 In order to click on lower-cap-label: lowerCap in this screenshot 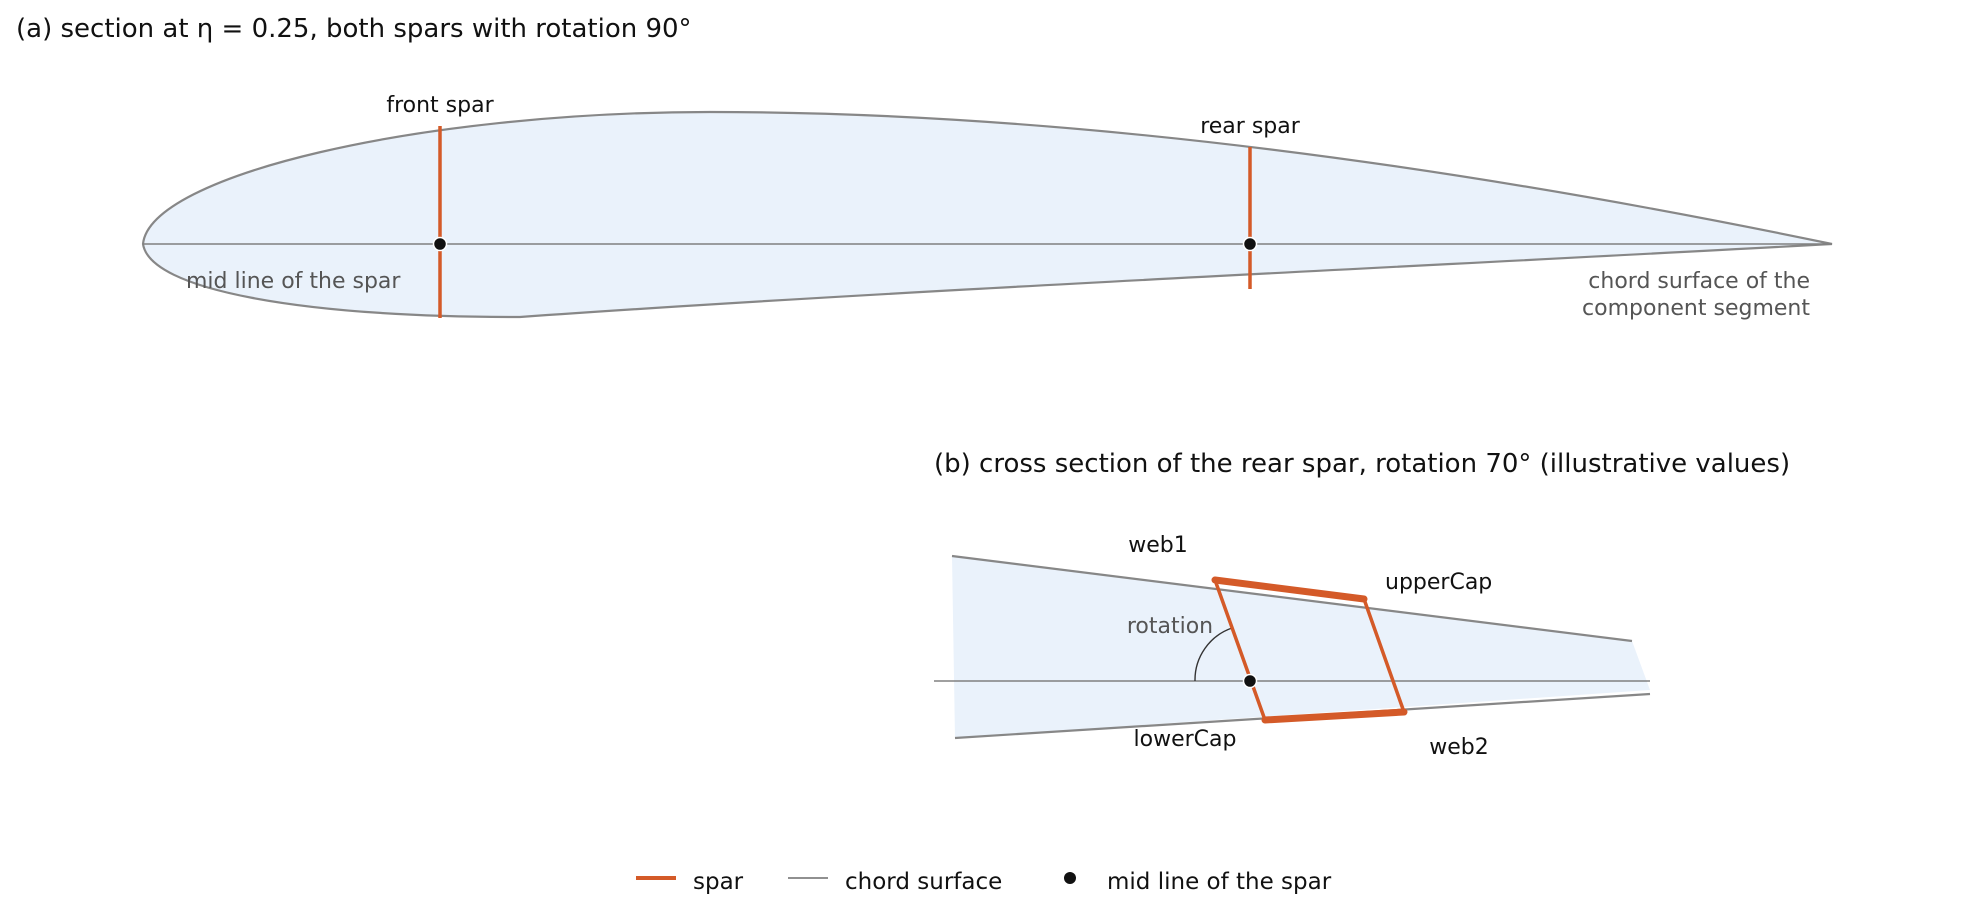, I will do `click(1185, 739)`.